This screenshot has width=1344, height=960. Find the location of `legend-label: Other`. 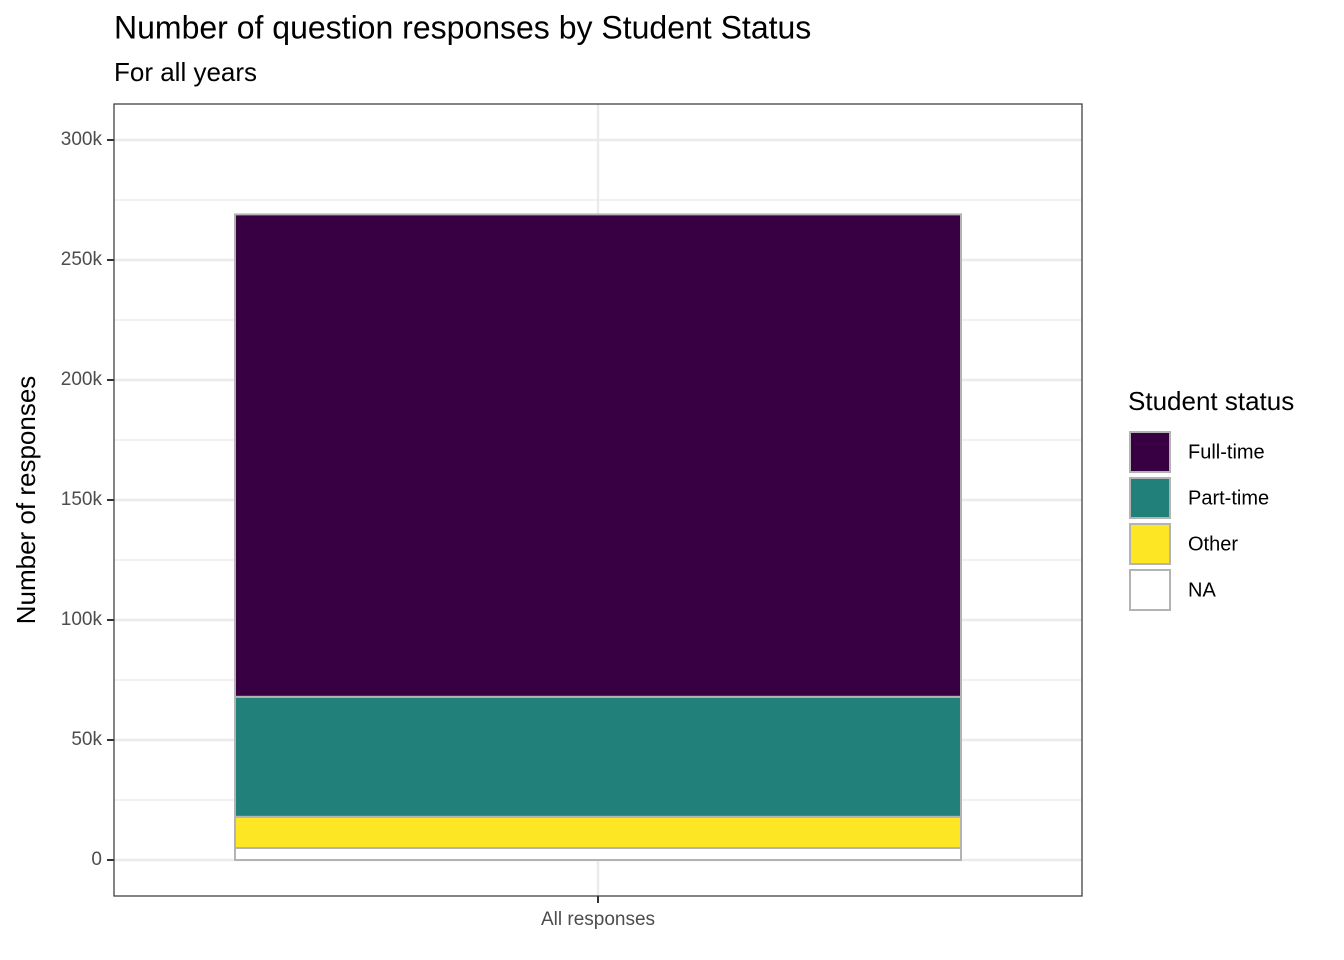

legend-label: Other is located at coordinates (1213, 544).